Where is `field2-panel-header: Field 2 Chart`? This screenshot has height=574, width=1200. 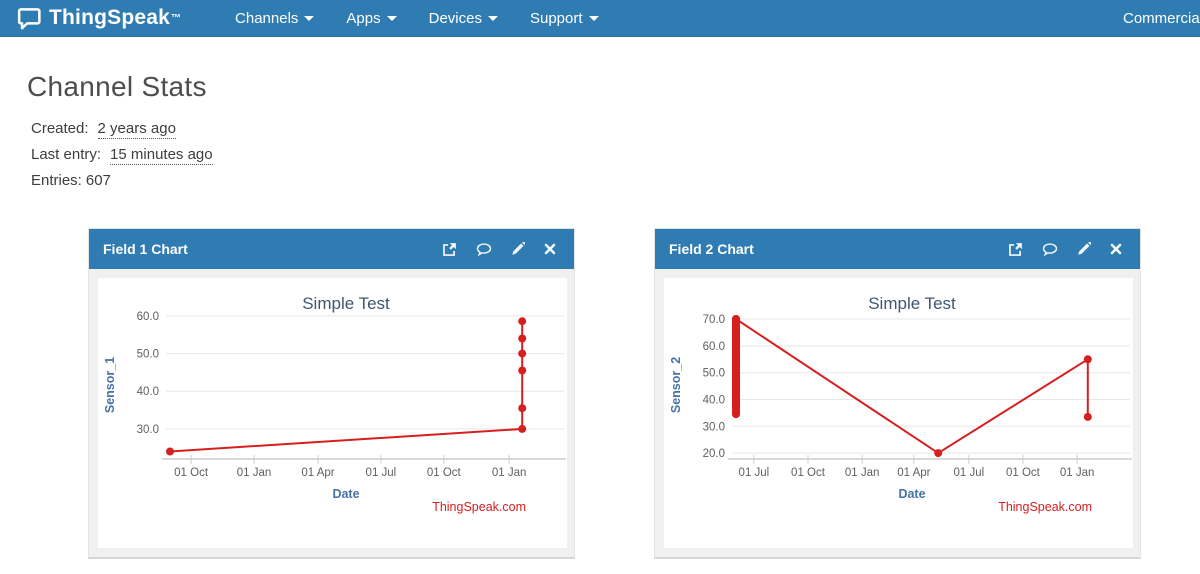 field2-panel-header: Field 2 Chart is located at coordinates (897, 249).